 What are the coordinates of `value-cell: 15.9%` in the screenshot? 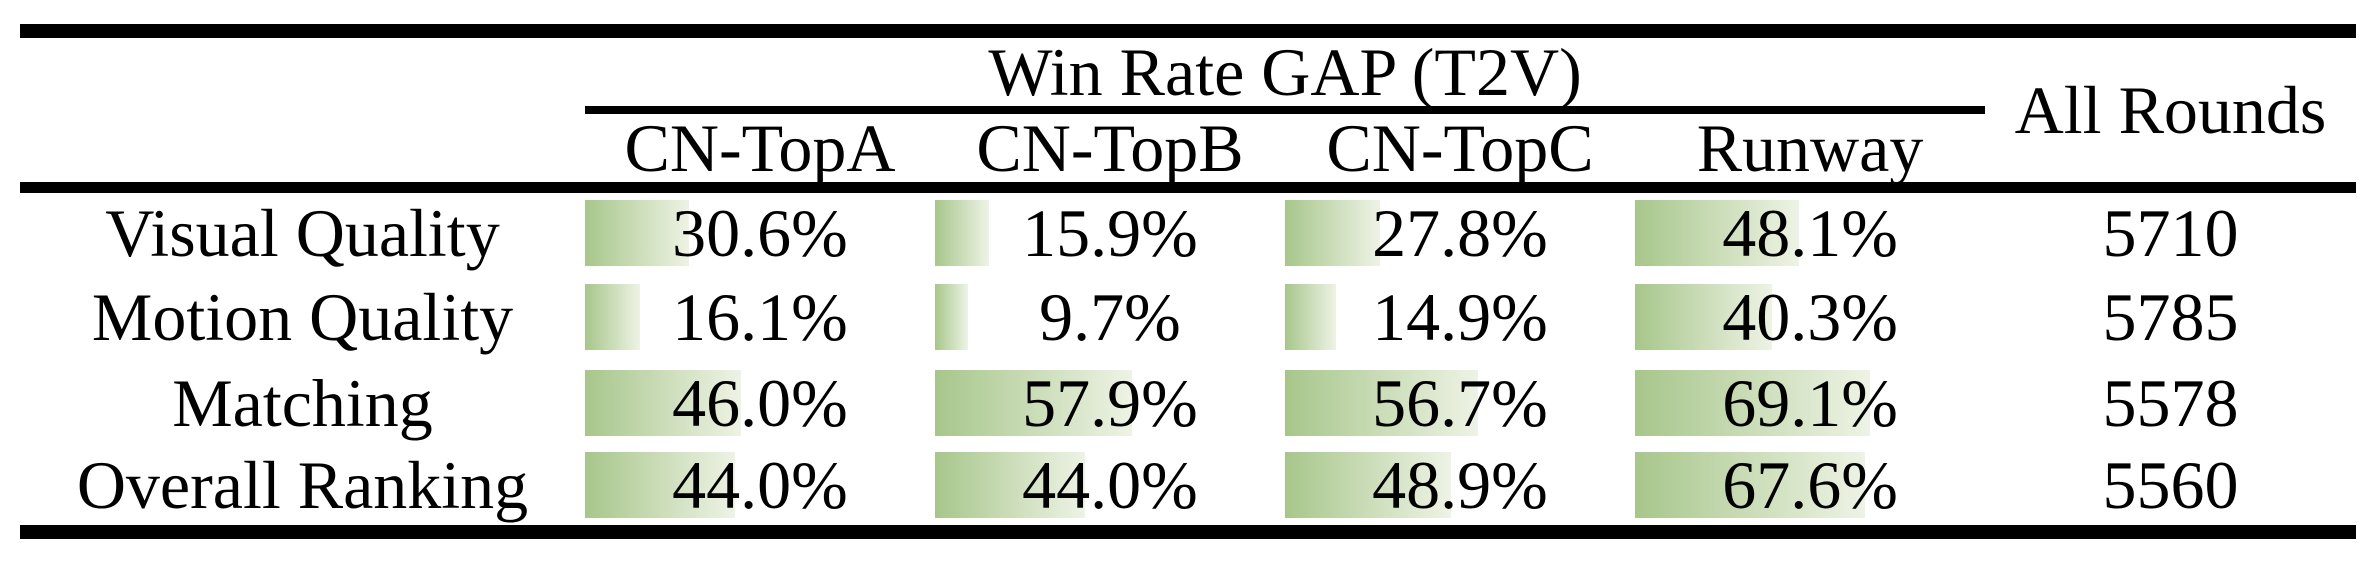 It's located at (1110, 231).